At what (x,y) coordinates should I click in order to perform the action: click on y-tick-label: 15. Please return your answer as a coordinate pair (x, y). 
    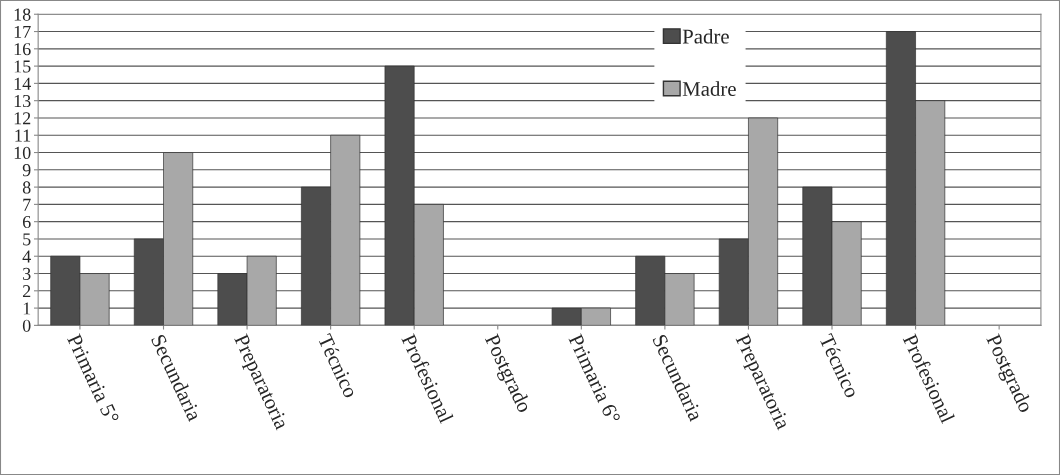
    Looking at the image, I should click on (22, 66).